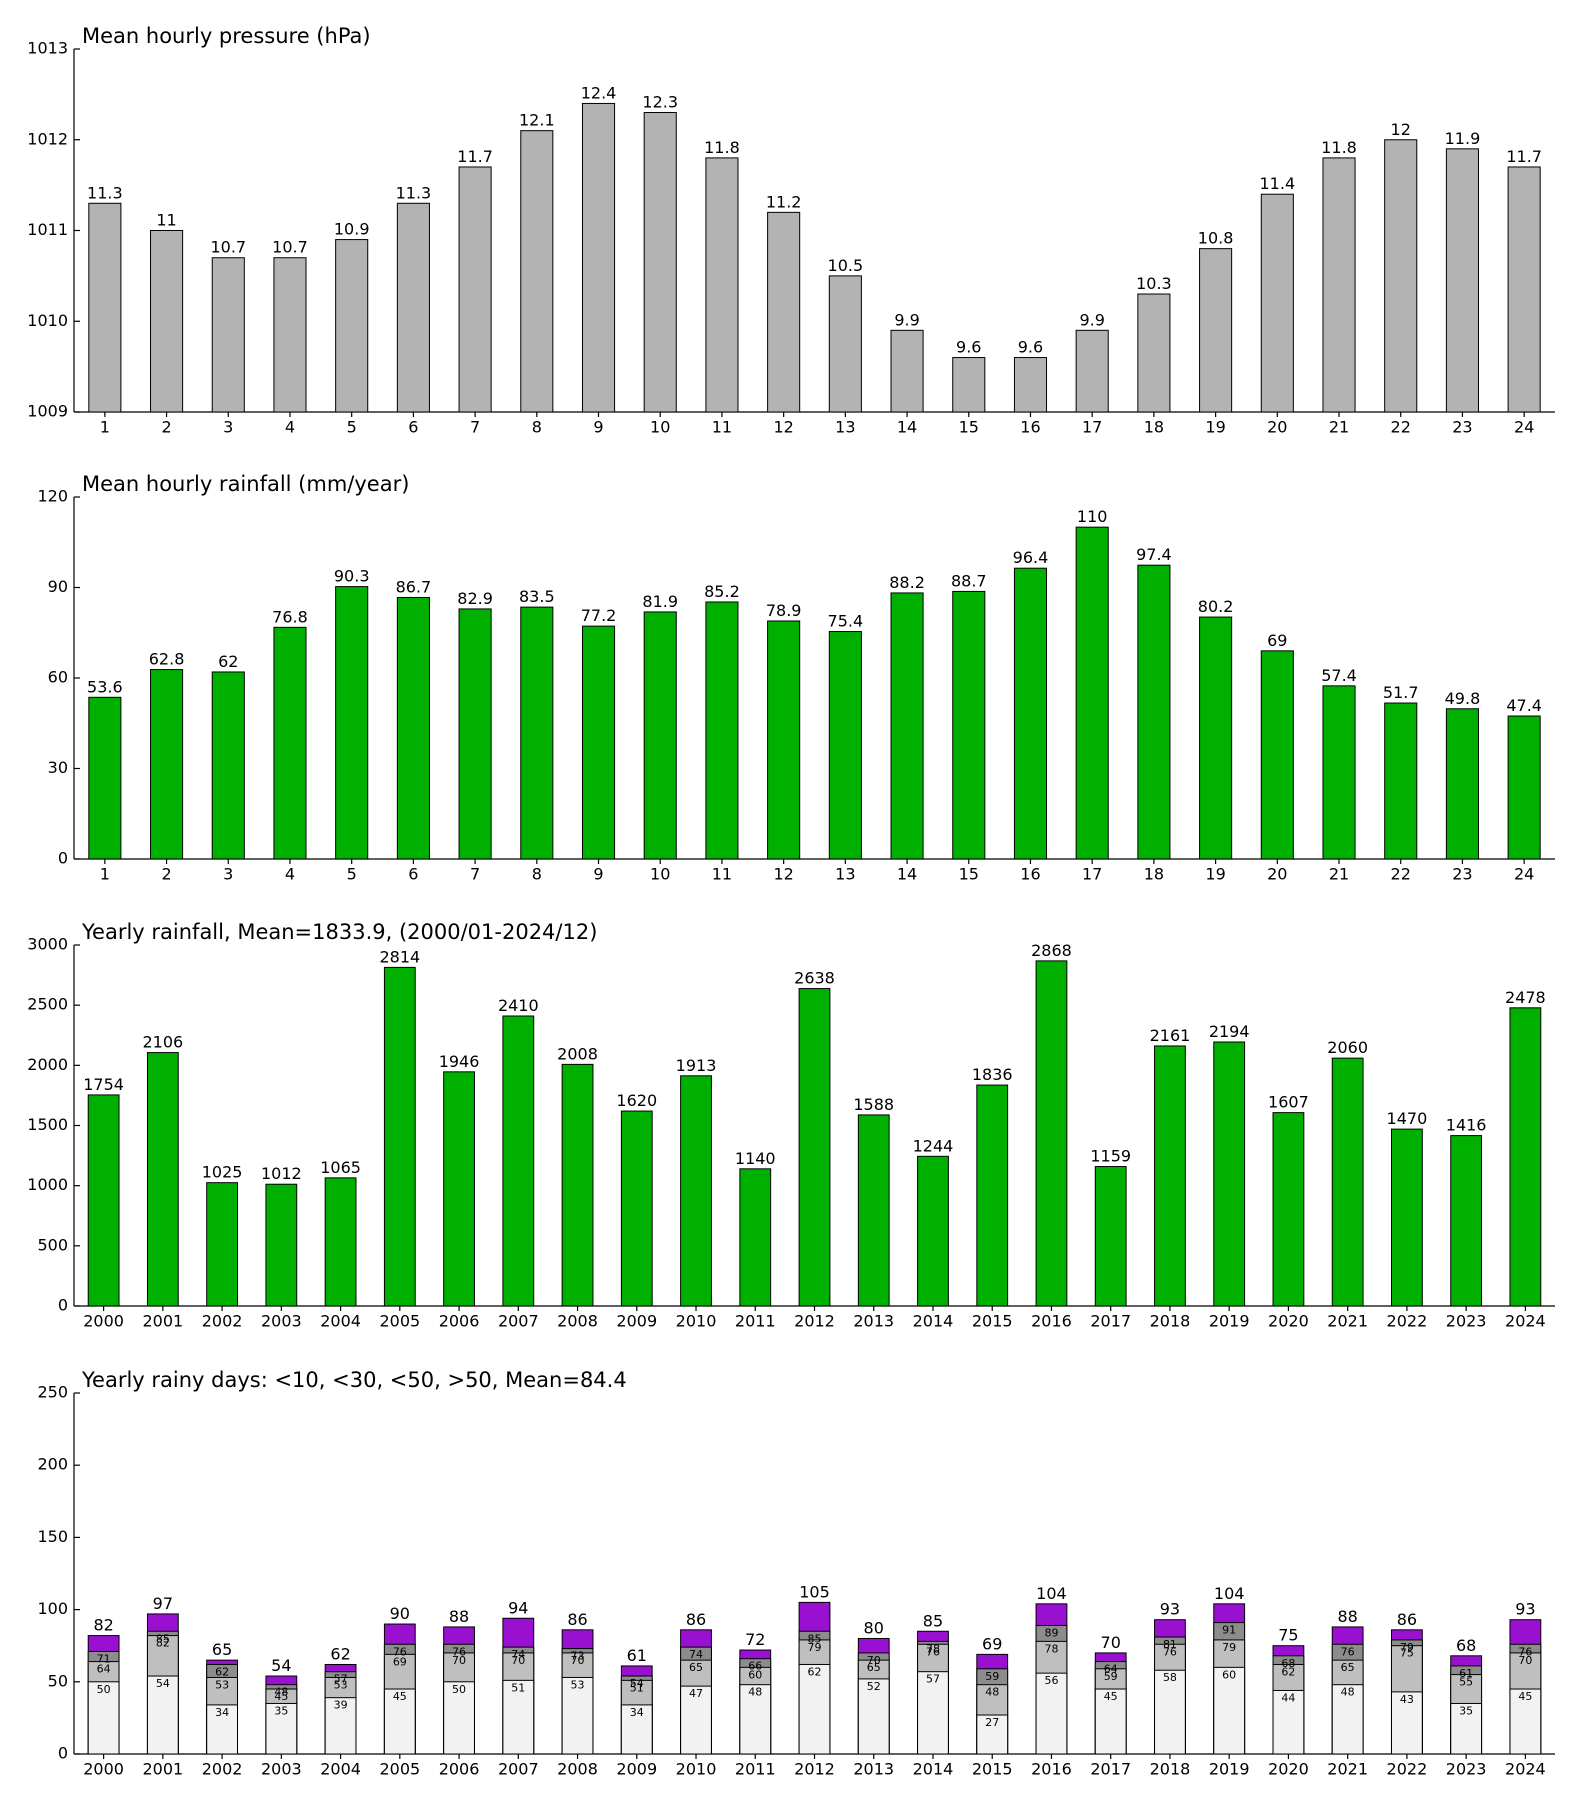  I want to click on value-label: 54, so click(163, 1683).